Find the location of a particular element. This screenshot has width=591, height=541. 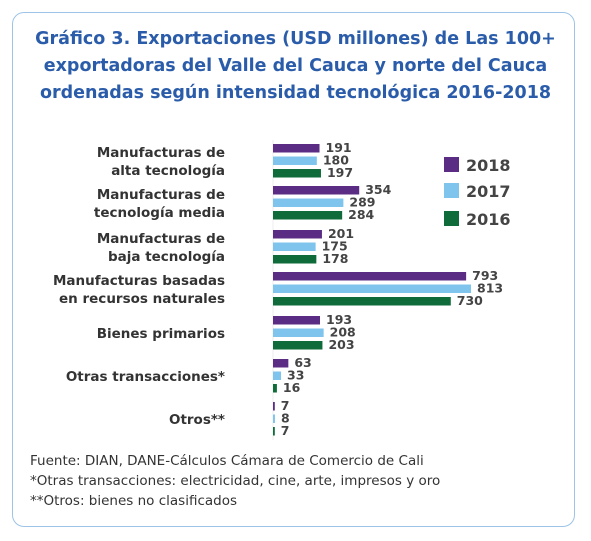

data-label: 284 is located at coordinates (361, 214).